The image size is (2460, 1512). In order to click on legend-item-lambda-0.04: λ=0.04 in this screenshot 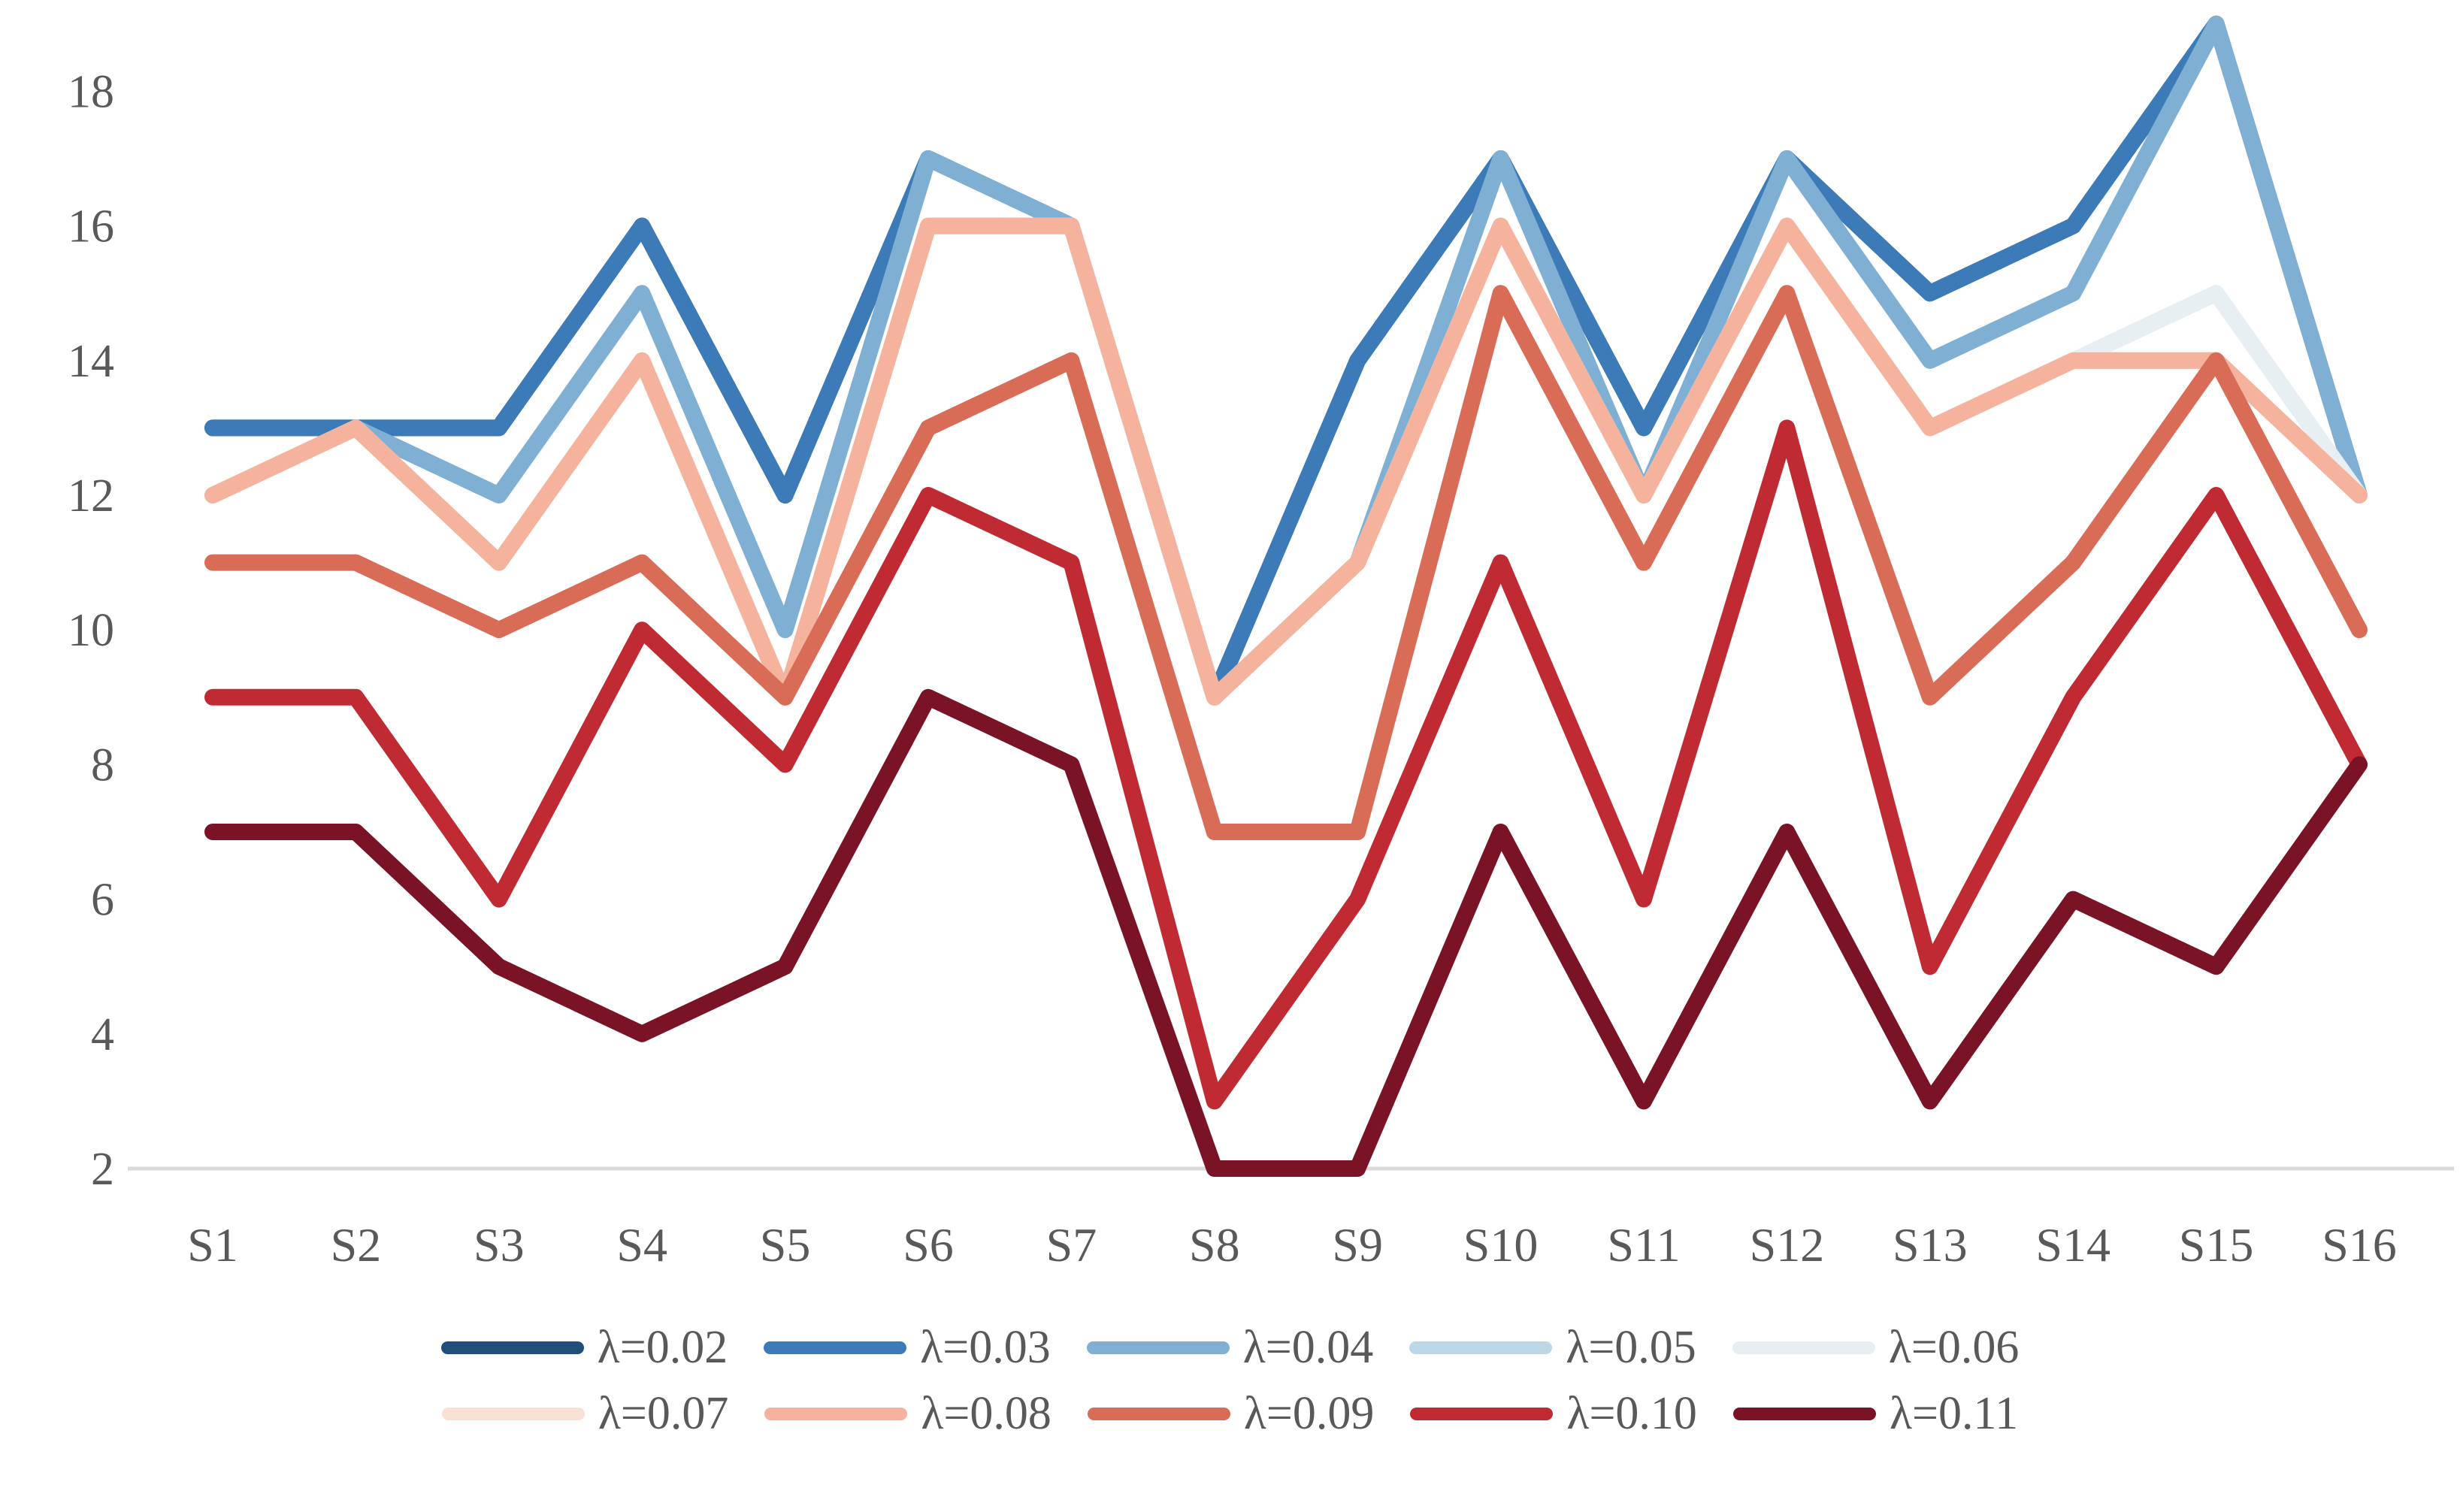, I will do `click(1230, 1348)`.